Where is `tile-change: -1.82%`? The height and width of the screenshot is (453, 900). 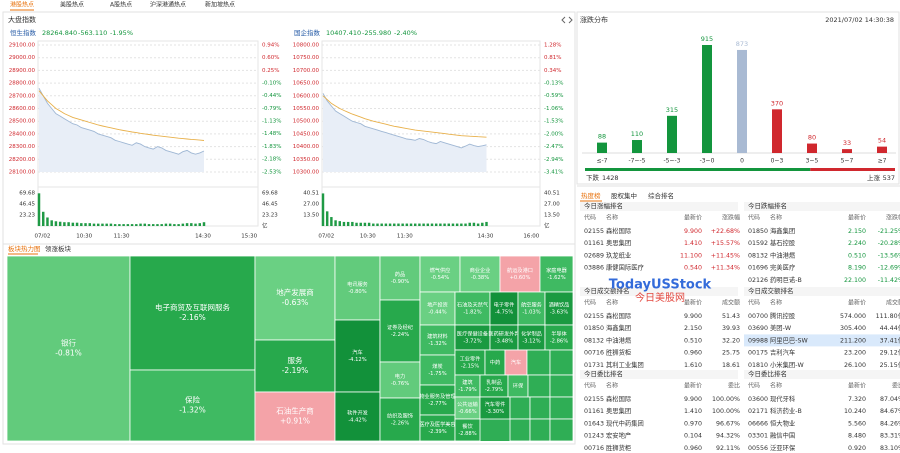
tile-change: -1.82% is located at coordinates (472, 312).